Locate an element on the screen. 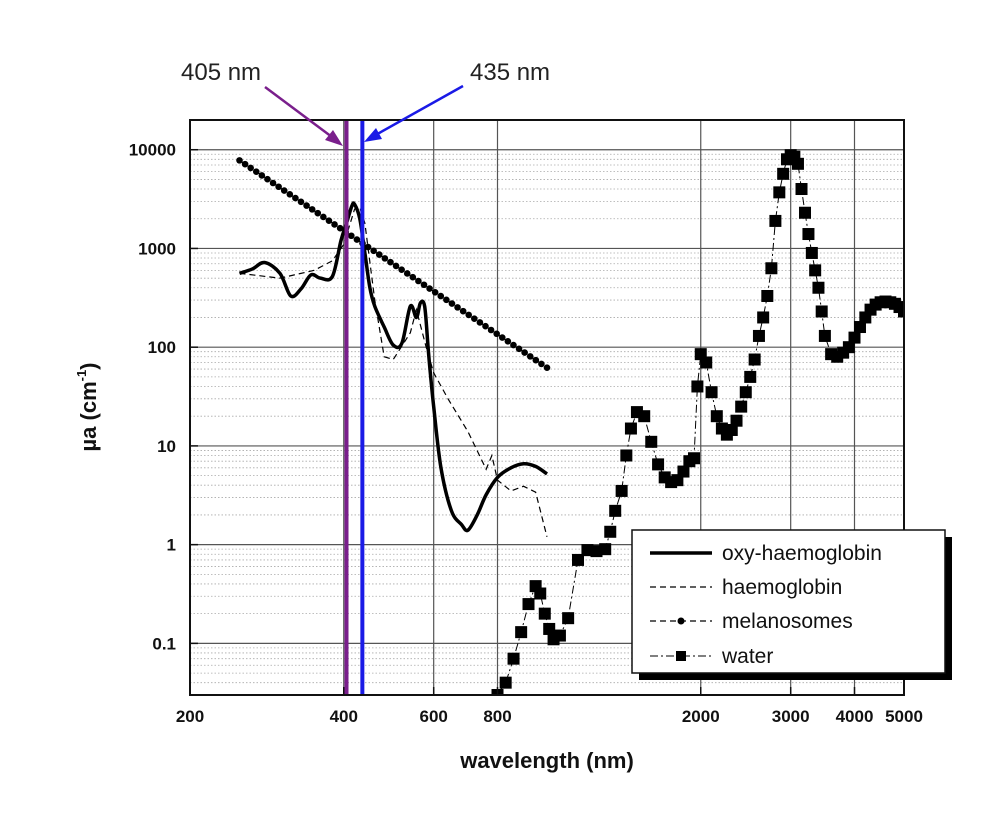 The height and width of the screenshot is (830, 1000). x-tick-label: 800 is located at coordinates (497, 716).